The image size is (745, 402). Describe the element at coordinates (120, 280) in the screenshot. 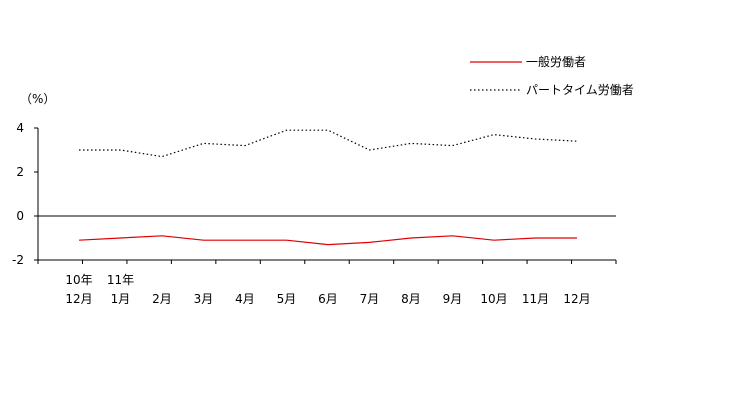

I see `x-tick-year-label: 11年` at that location.